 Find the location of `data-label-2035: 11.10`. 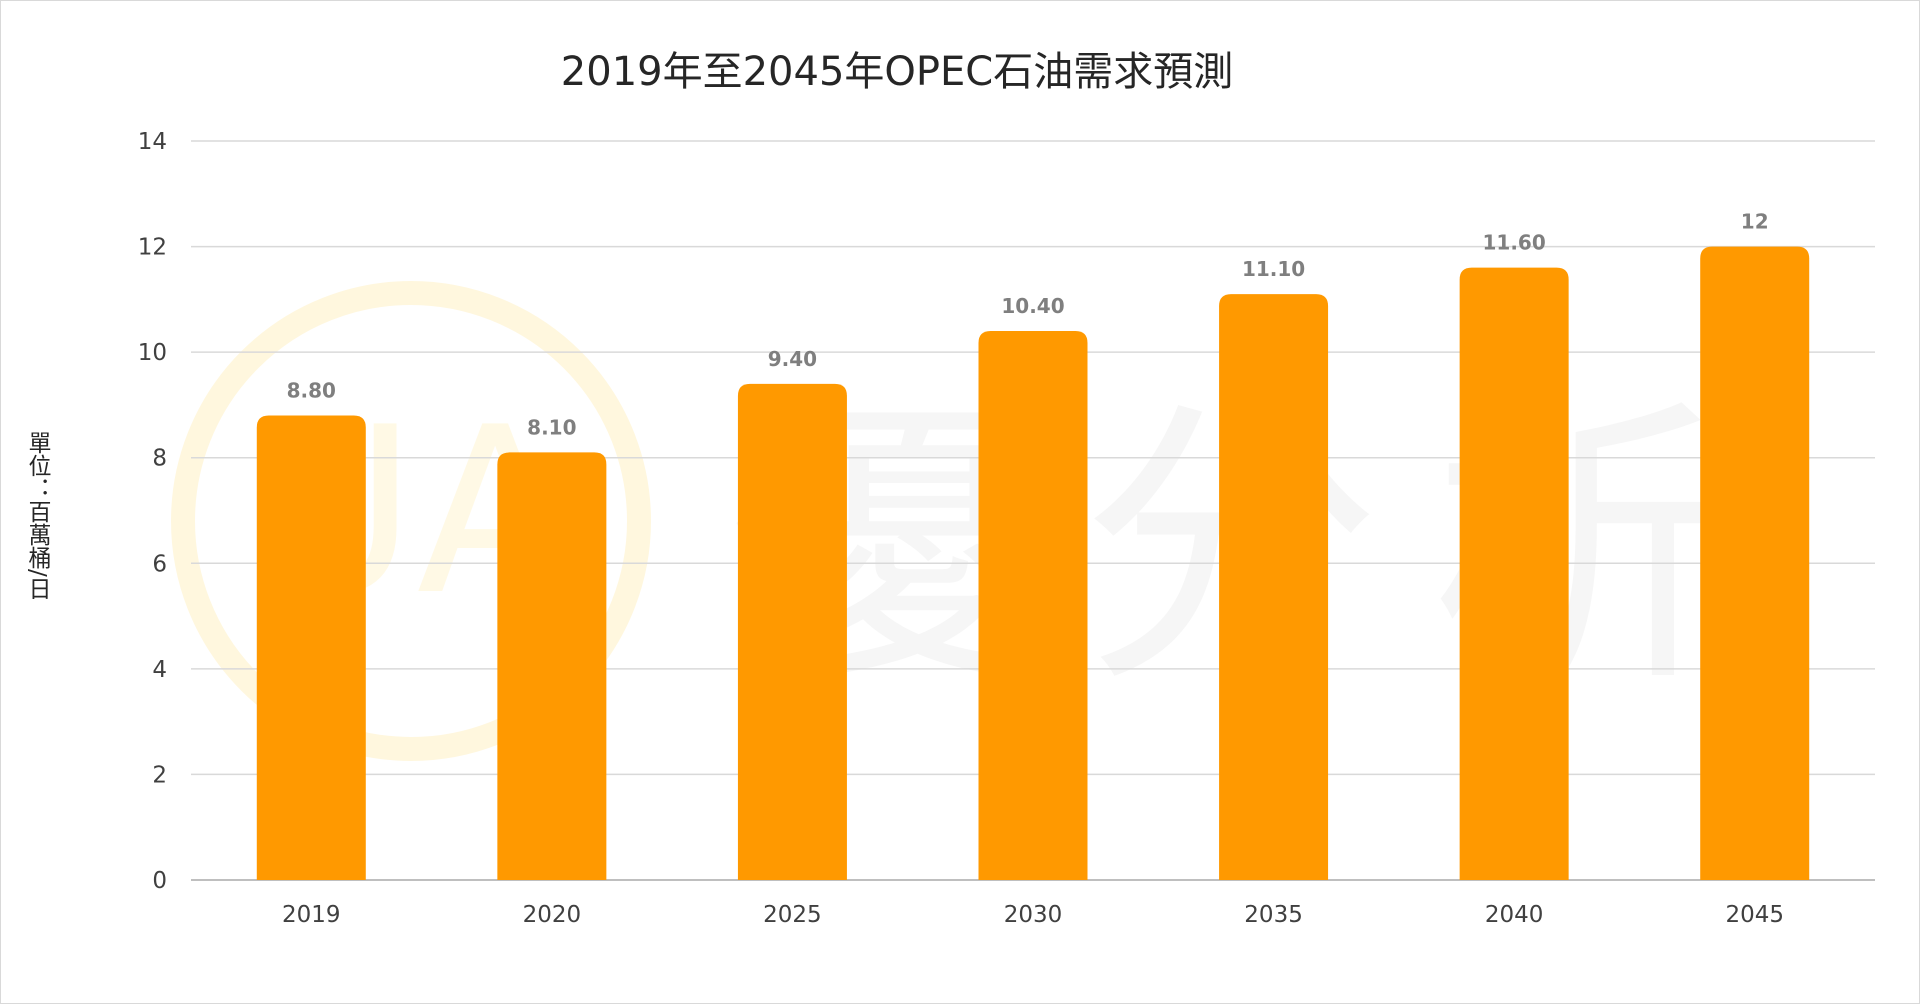

data-label-2035: 11.10 is located at coordinates (1273, 269).